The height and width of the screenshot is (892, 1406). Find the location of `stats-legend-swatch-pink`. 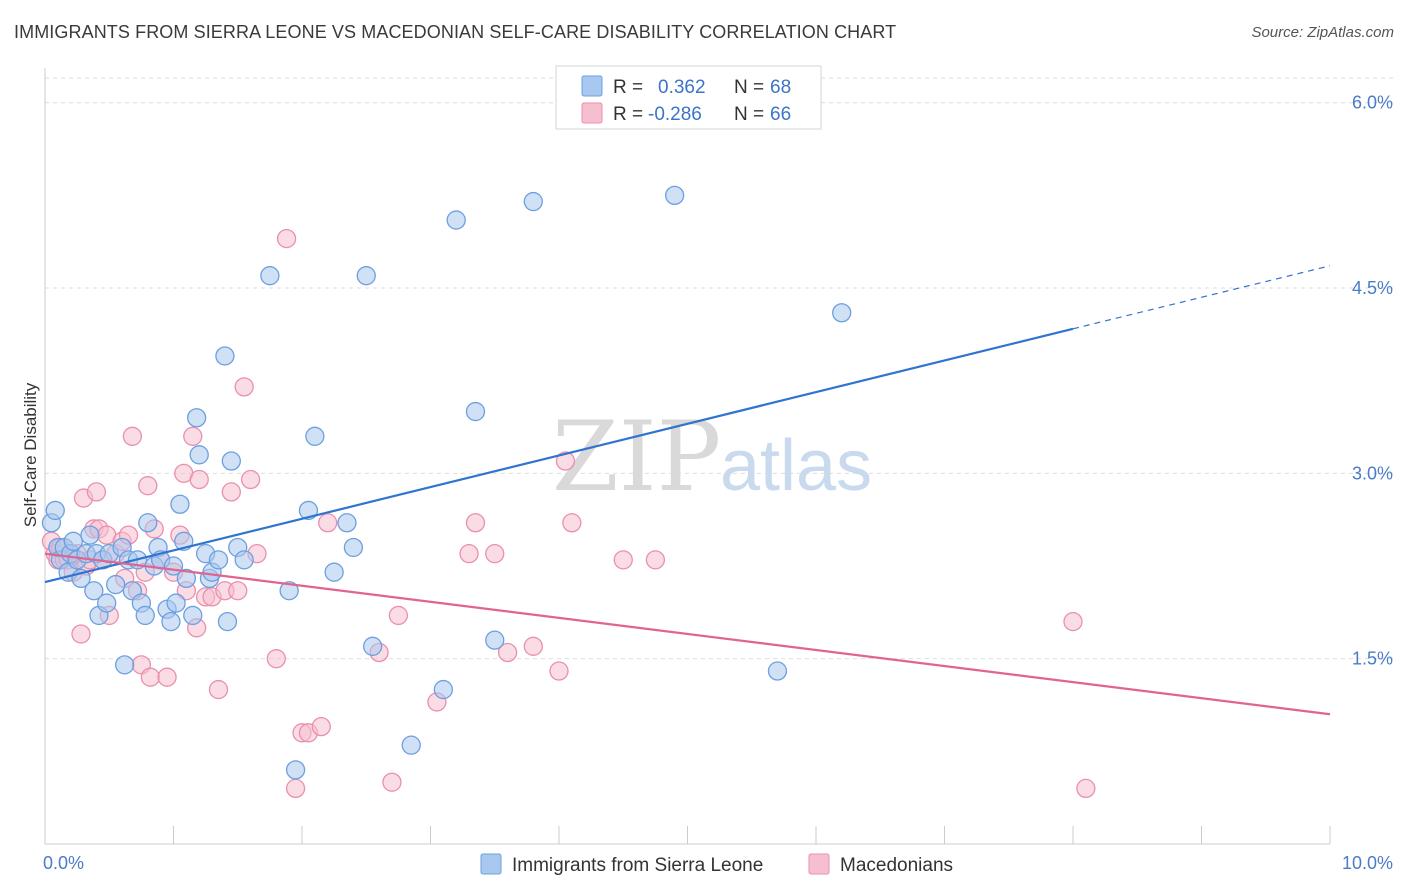

stats-legend-swatch-pink is located at coordinates (592, 113).